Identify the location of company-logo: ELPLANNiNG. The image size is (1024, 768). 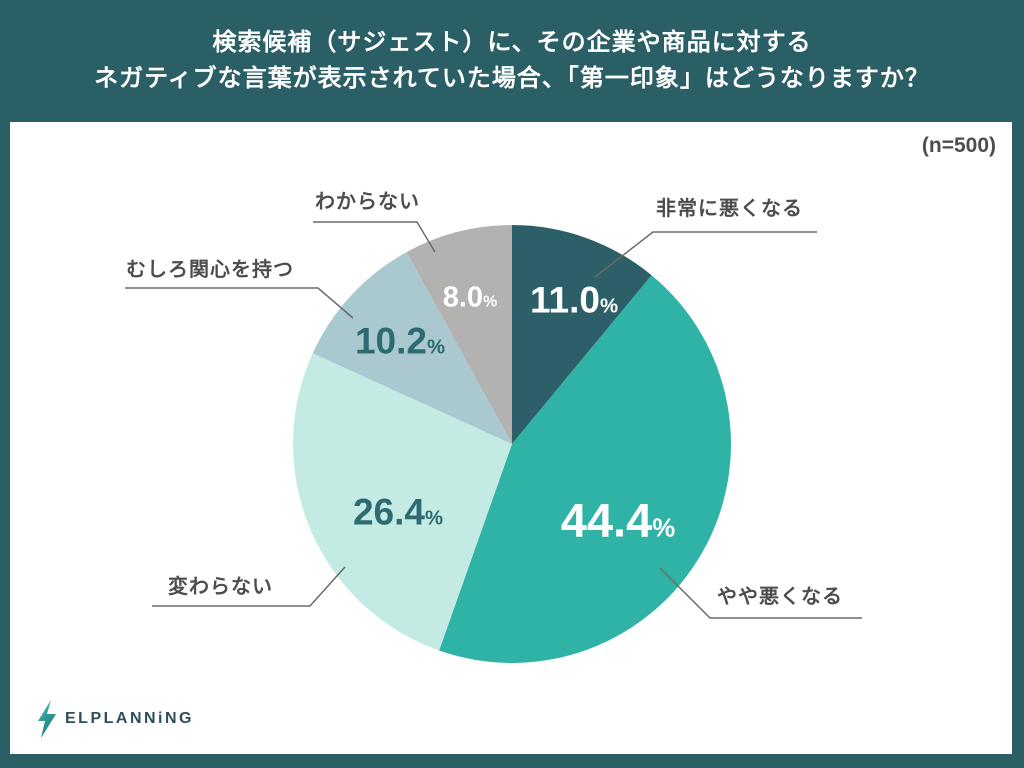
(115, 719).